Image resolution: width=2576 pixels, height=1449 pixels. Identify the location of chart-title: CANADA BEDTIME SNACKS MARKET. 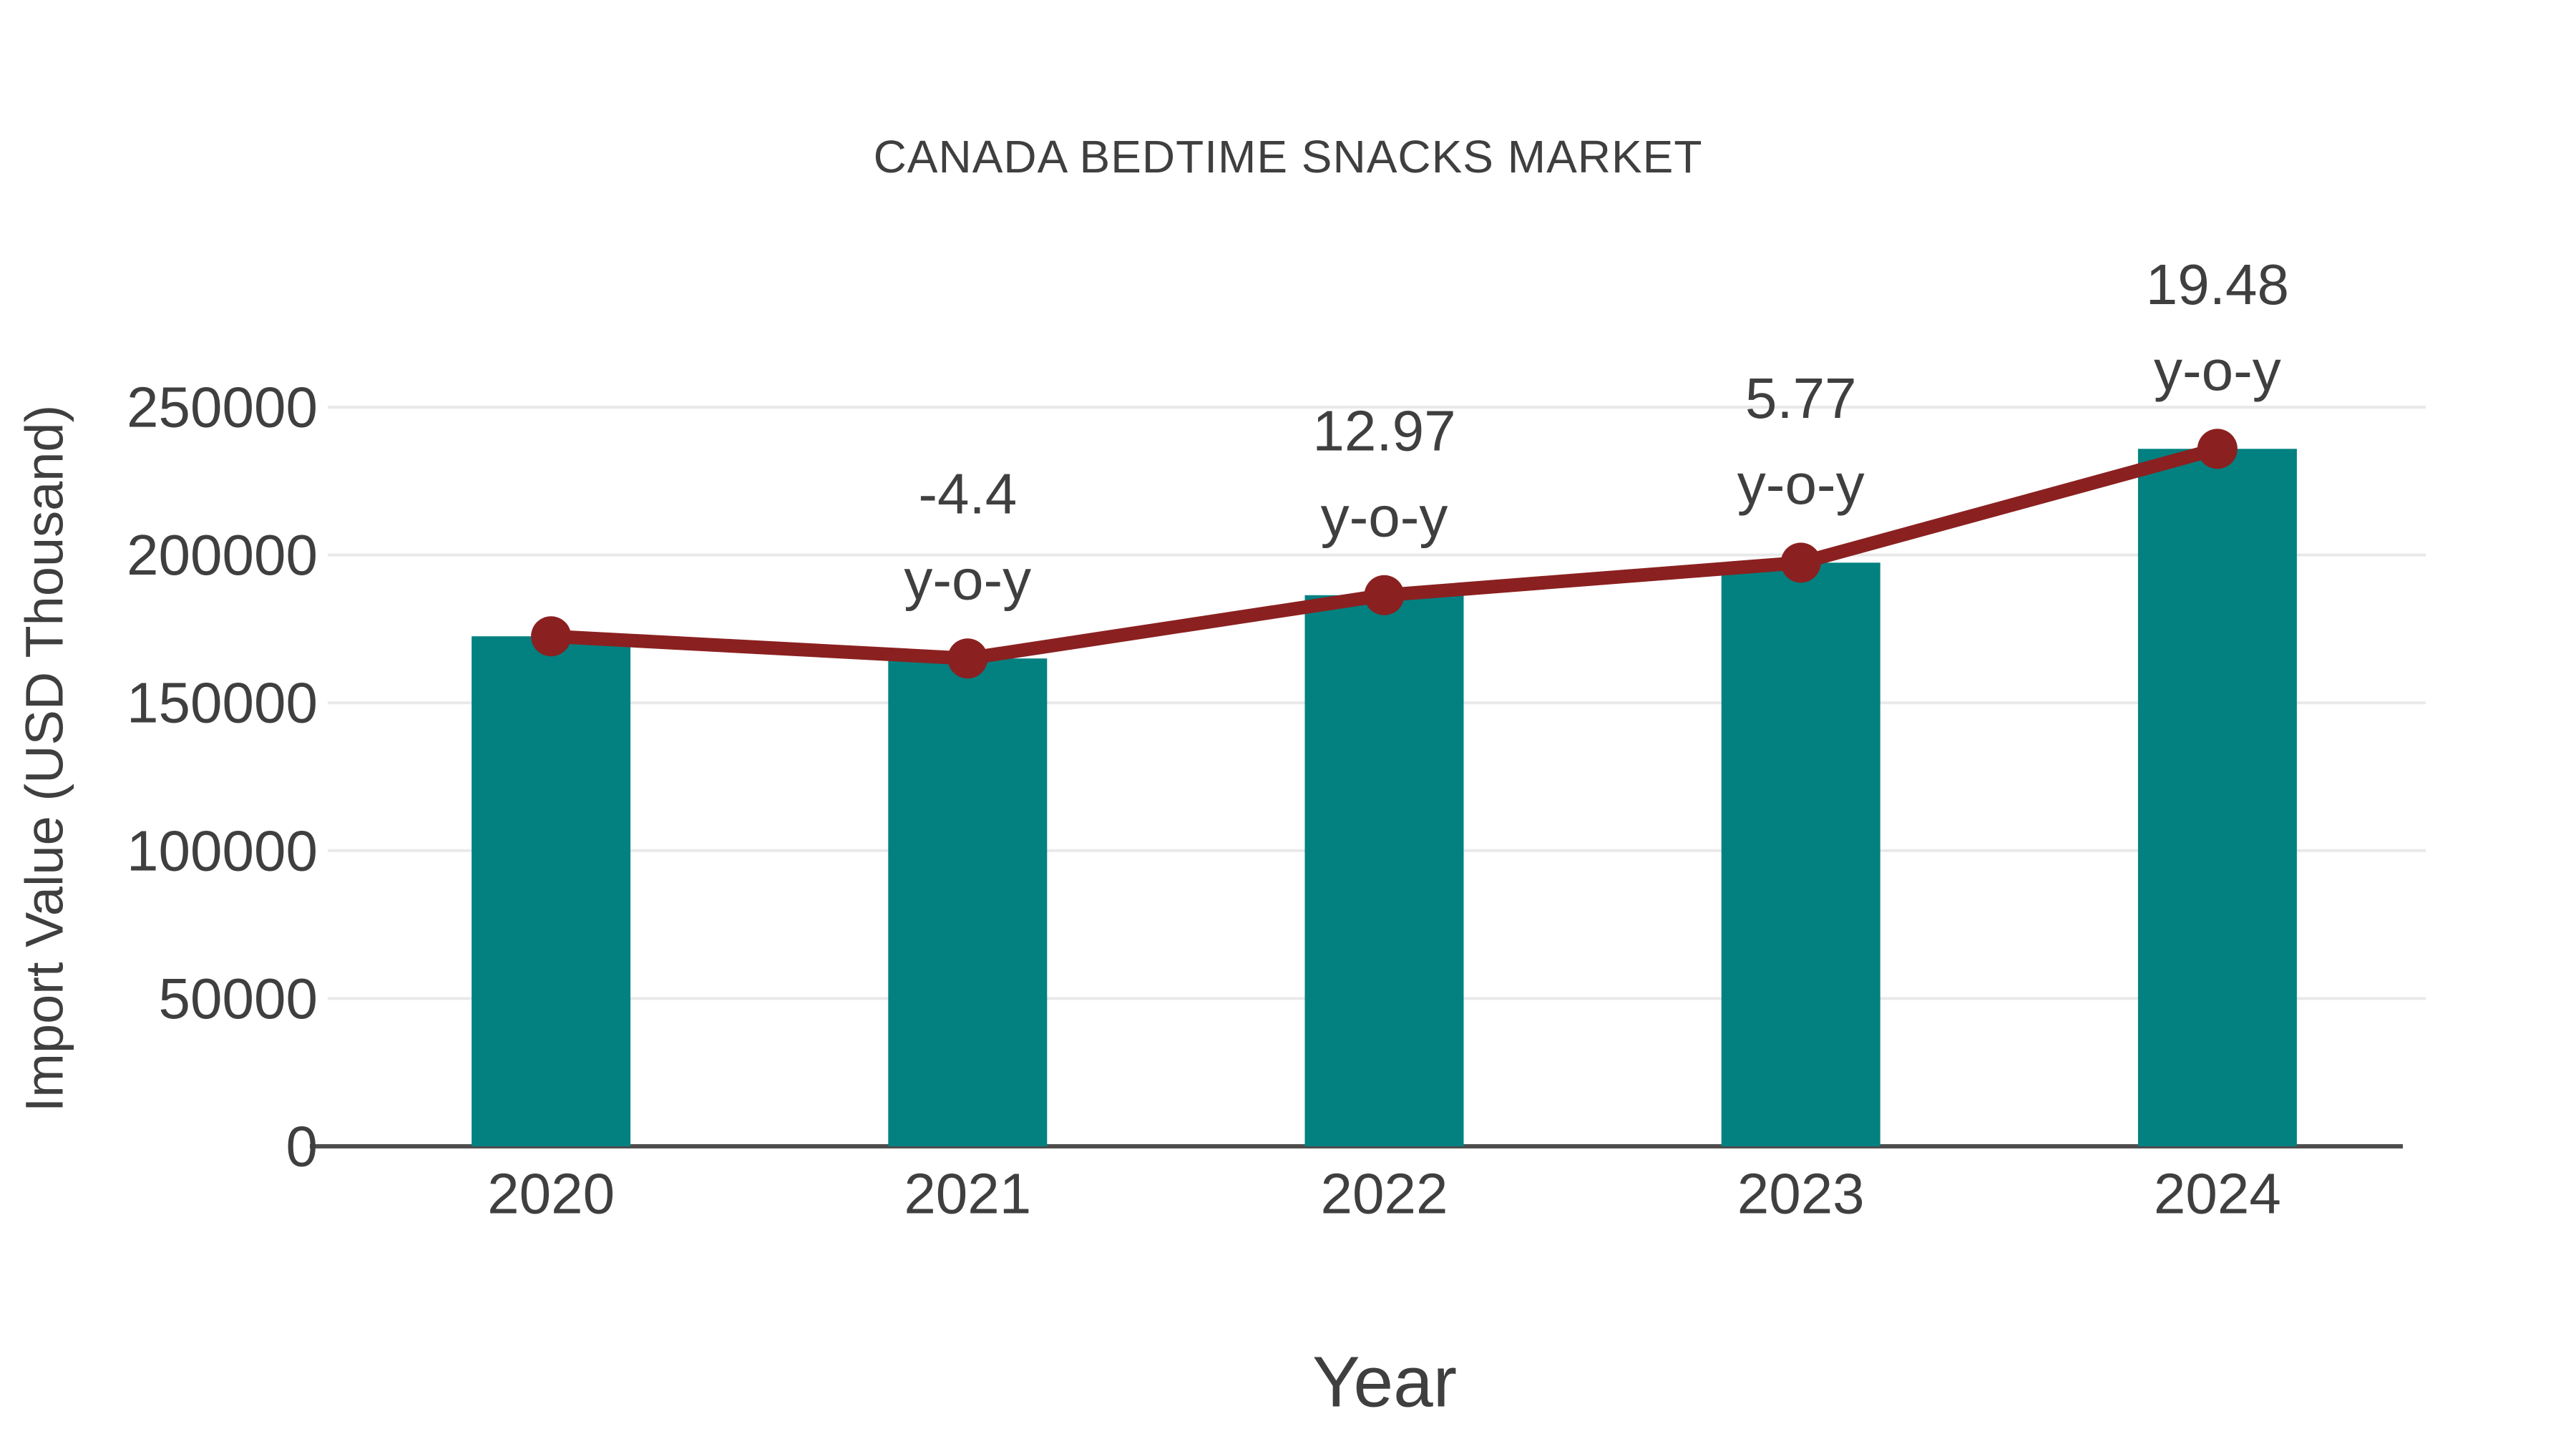
(1288, 156).